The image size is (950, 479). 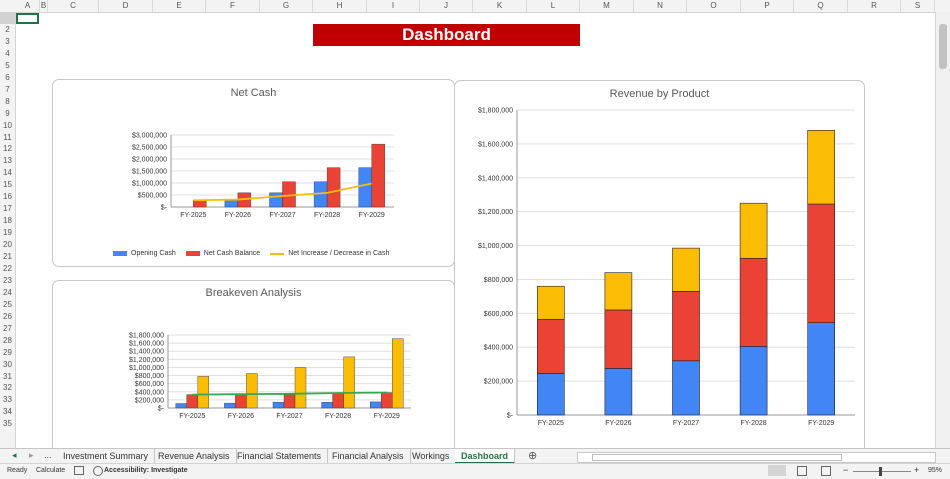 I want to click on row-header-8: 8, so click(x=7, y=101).